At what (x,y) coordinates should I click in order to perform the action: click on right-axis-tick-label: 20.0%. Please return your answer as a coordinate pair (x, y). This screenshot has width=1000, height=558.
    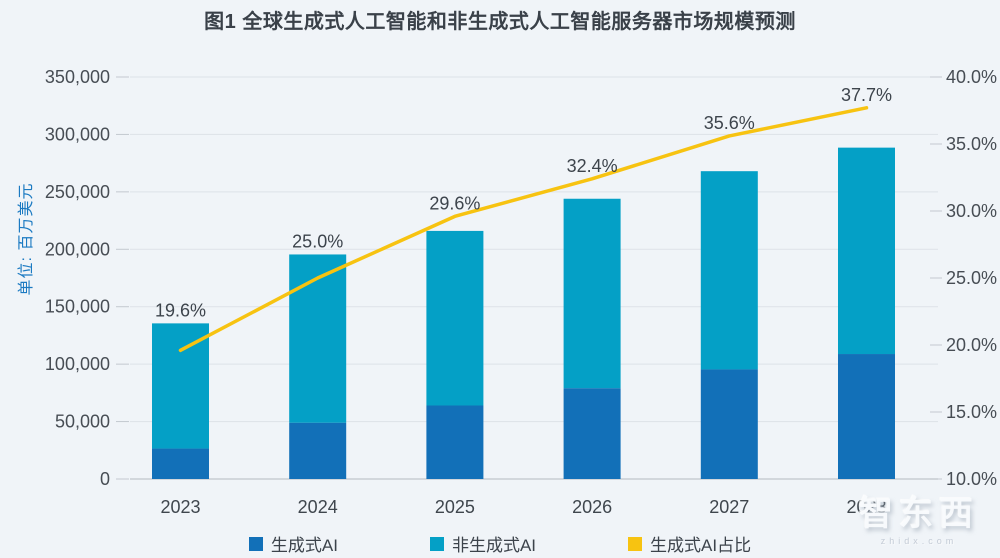
    Looking at the image, I should click on (971, 345).